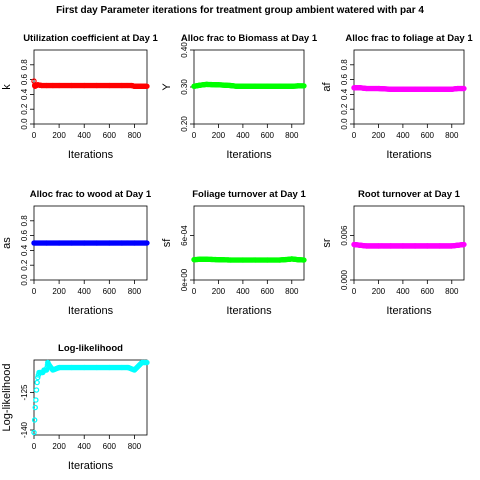 This screenshot has height=480, width=480. What do you see at coordinates (90, 348) in the screenshot?
I see `panel-title: Log-likelihood` at bounding box center [90, 348].